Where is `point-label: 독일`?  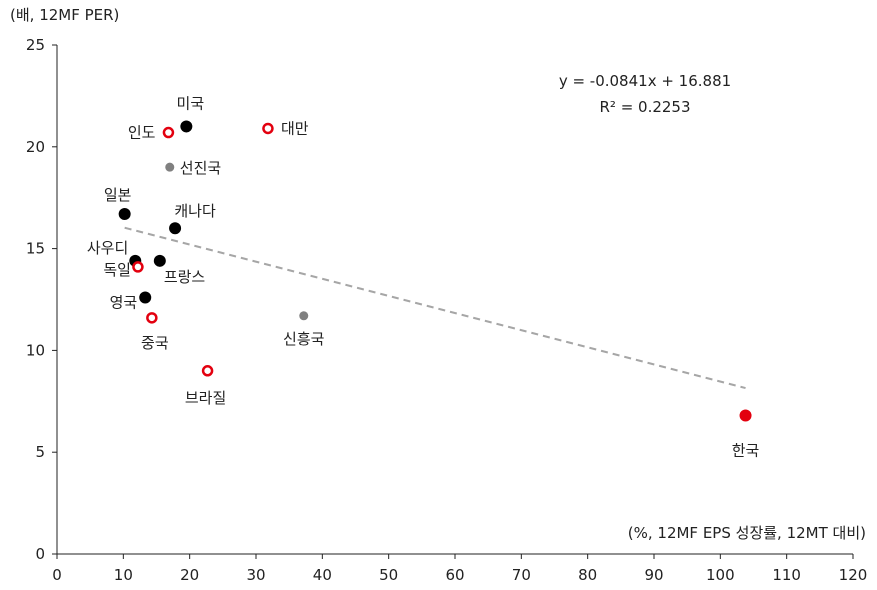
point-label: 독일 is located at coordinates (117, 270).